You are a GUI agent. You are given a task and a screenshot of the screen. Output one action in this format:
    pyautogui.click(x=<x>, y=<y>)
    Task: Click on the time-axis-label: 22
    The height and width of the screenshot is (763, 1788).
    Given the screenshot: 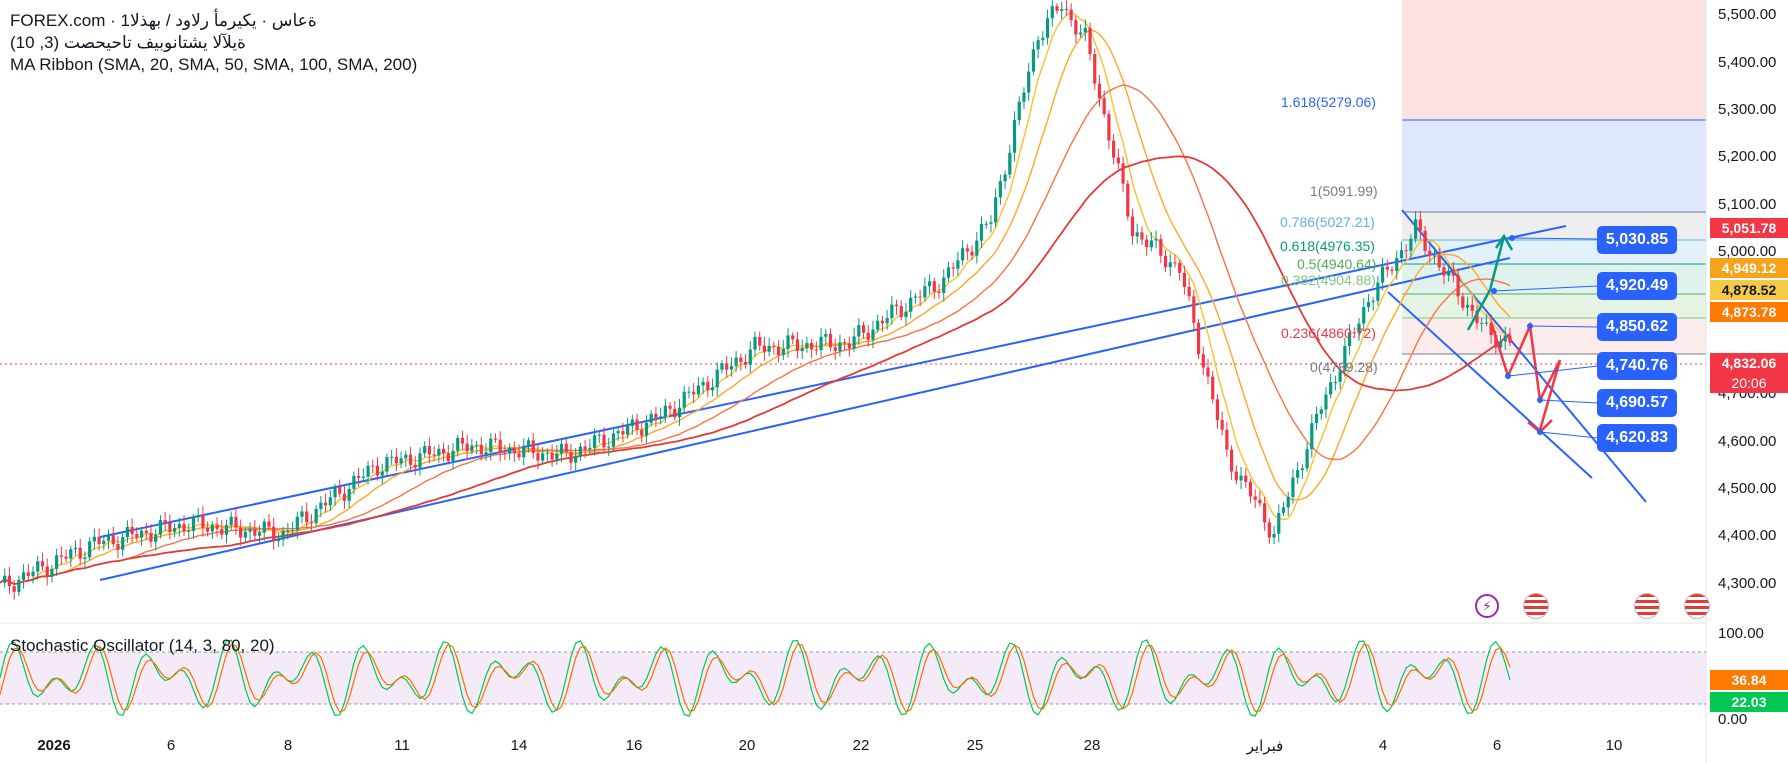 What is the action you would take?
    pyautogui.click(x=861, y=745)
    